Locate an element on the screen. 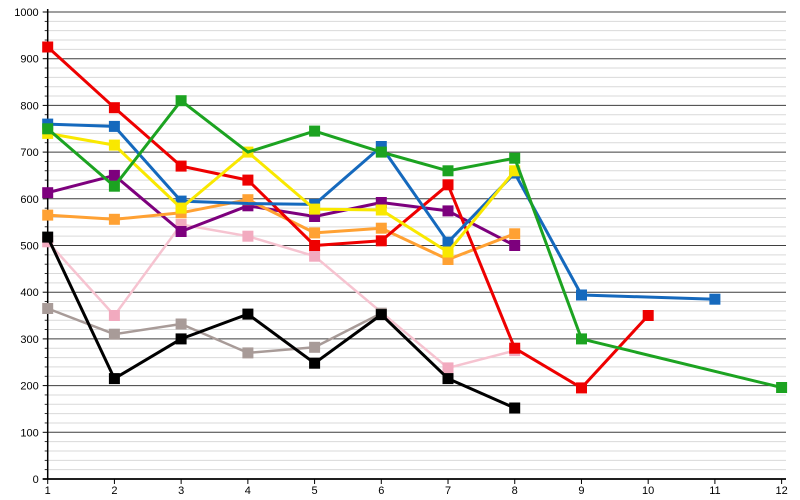 The width and height of the screenshot is (800, 500). x-axis-tick-label: 11 is located at coordinates (714, 491).